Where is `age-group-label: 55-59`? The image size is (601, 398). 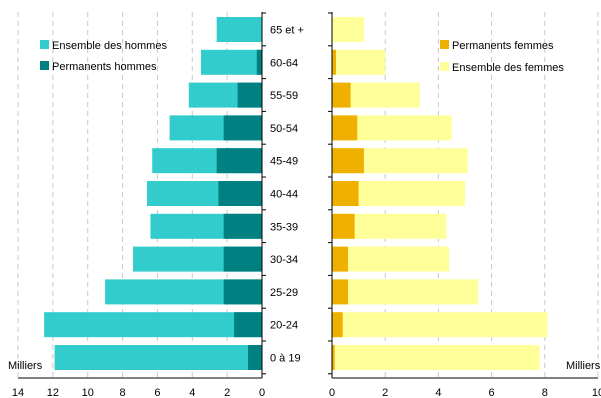
age-group-label: 55-59 is located at coordinates (284, 96).